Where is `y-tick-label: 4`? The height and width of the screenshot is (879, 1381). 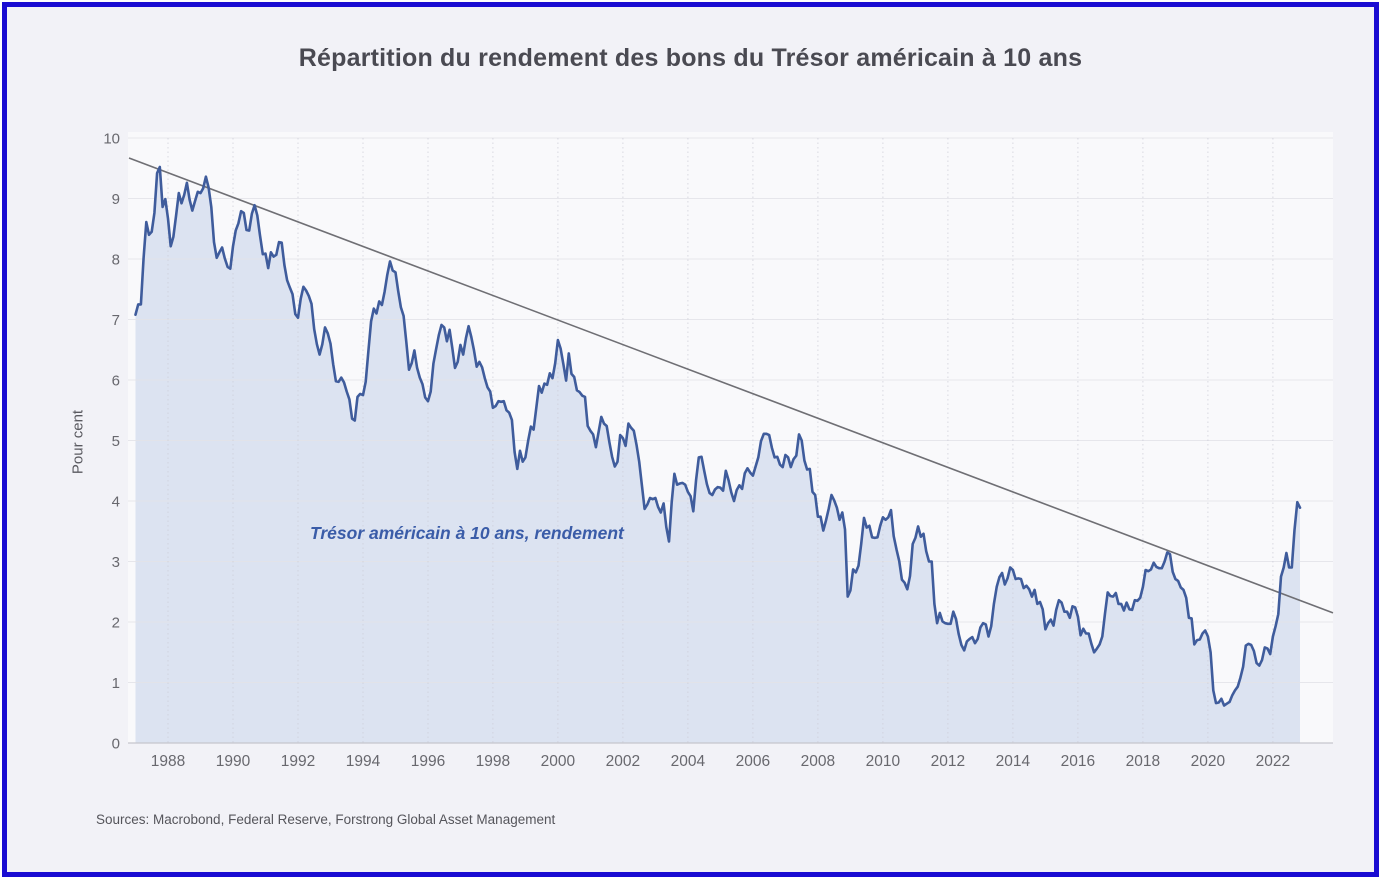 y-tick-label: 4 is located at coordinates (116, 502).